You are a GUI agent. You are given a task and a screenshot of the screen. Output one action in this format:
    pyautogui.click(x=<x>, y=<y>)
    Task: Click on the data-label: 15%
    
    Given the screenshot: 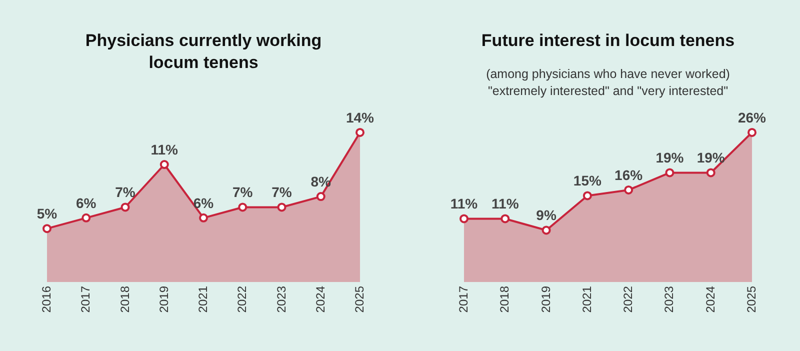 What is the action you would take?
    pyautogui.click(x=587, y=180)
    